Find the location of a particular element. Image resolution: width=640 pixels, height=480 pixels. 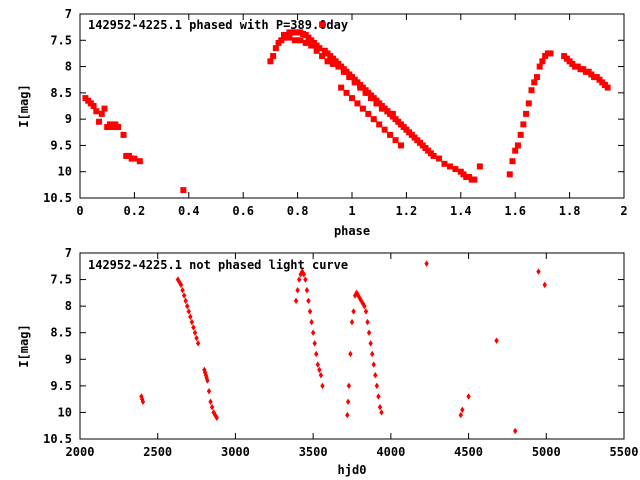

y-tick-label: 10 is located at coordinates (65, 412).